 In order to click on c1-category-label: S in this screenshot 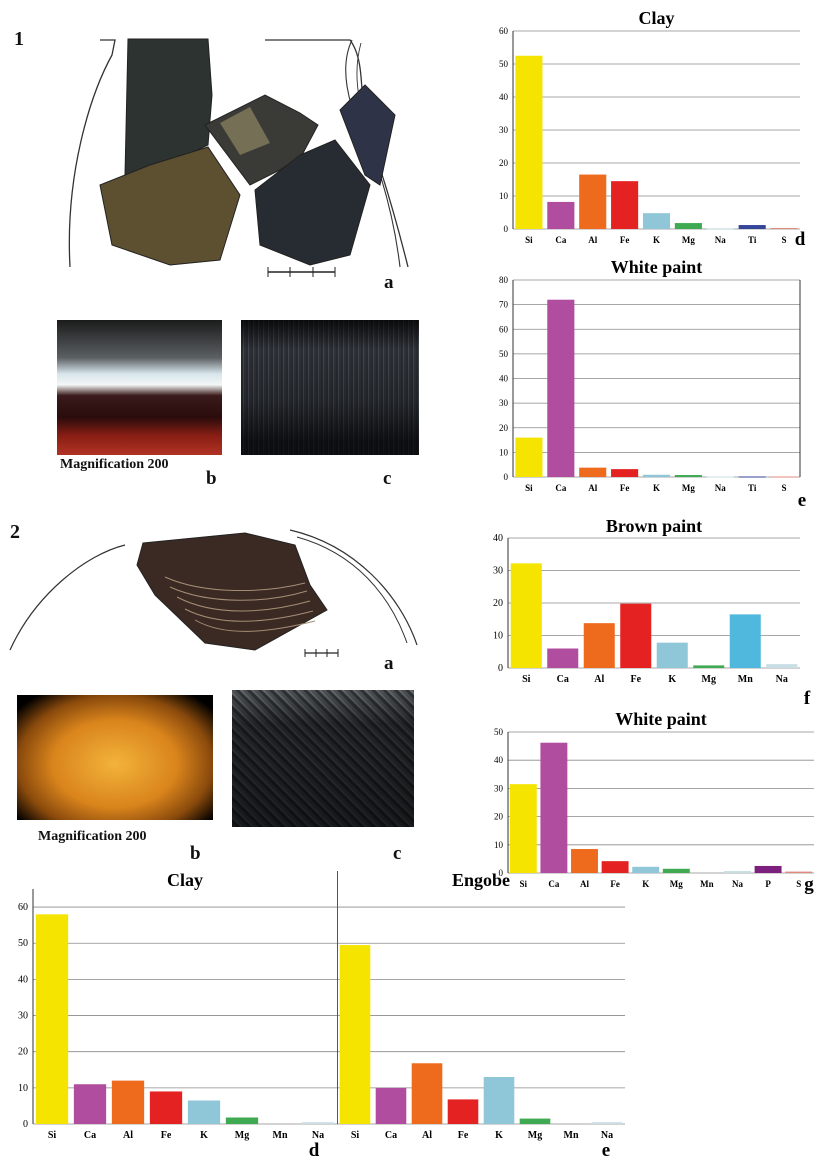, I will do `click(784, 240)`.